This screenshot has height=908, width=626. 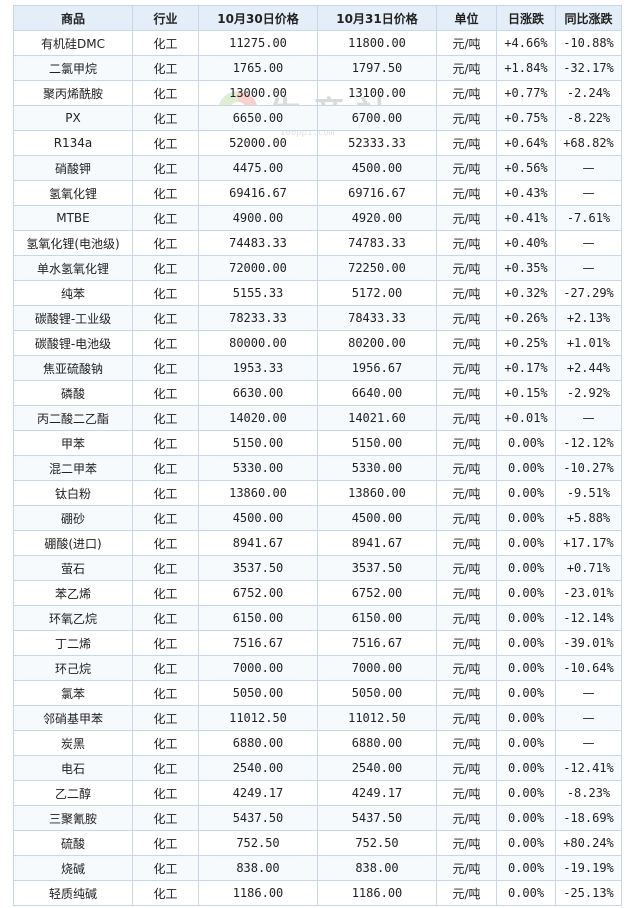 What do you see at coordinates (165, 18) in the screenshot?
I see `col-header-industry: 行业` at bounding box center [165, 18].